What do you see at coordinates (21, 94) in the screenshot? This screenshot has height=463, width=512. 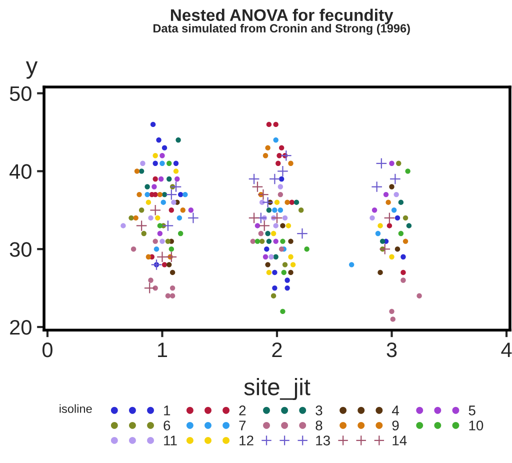 I see `y-tick-label: 50` at bounding box center [21, 94].